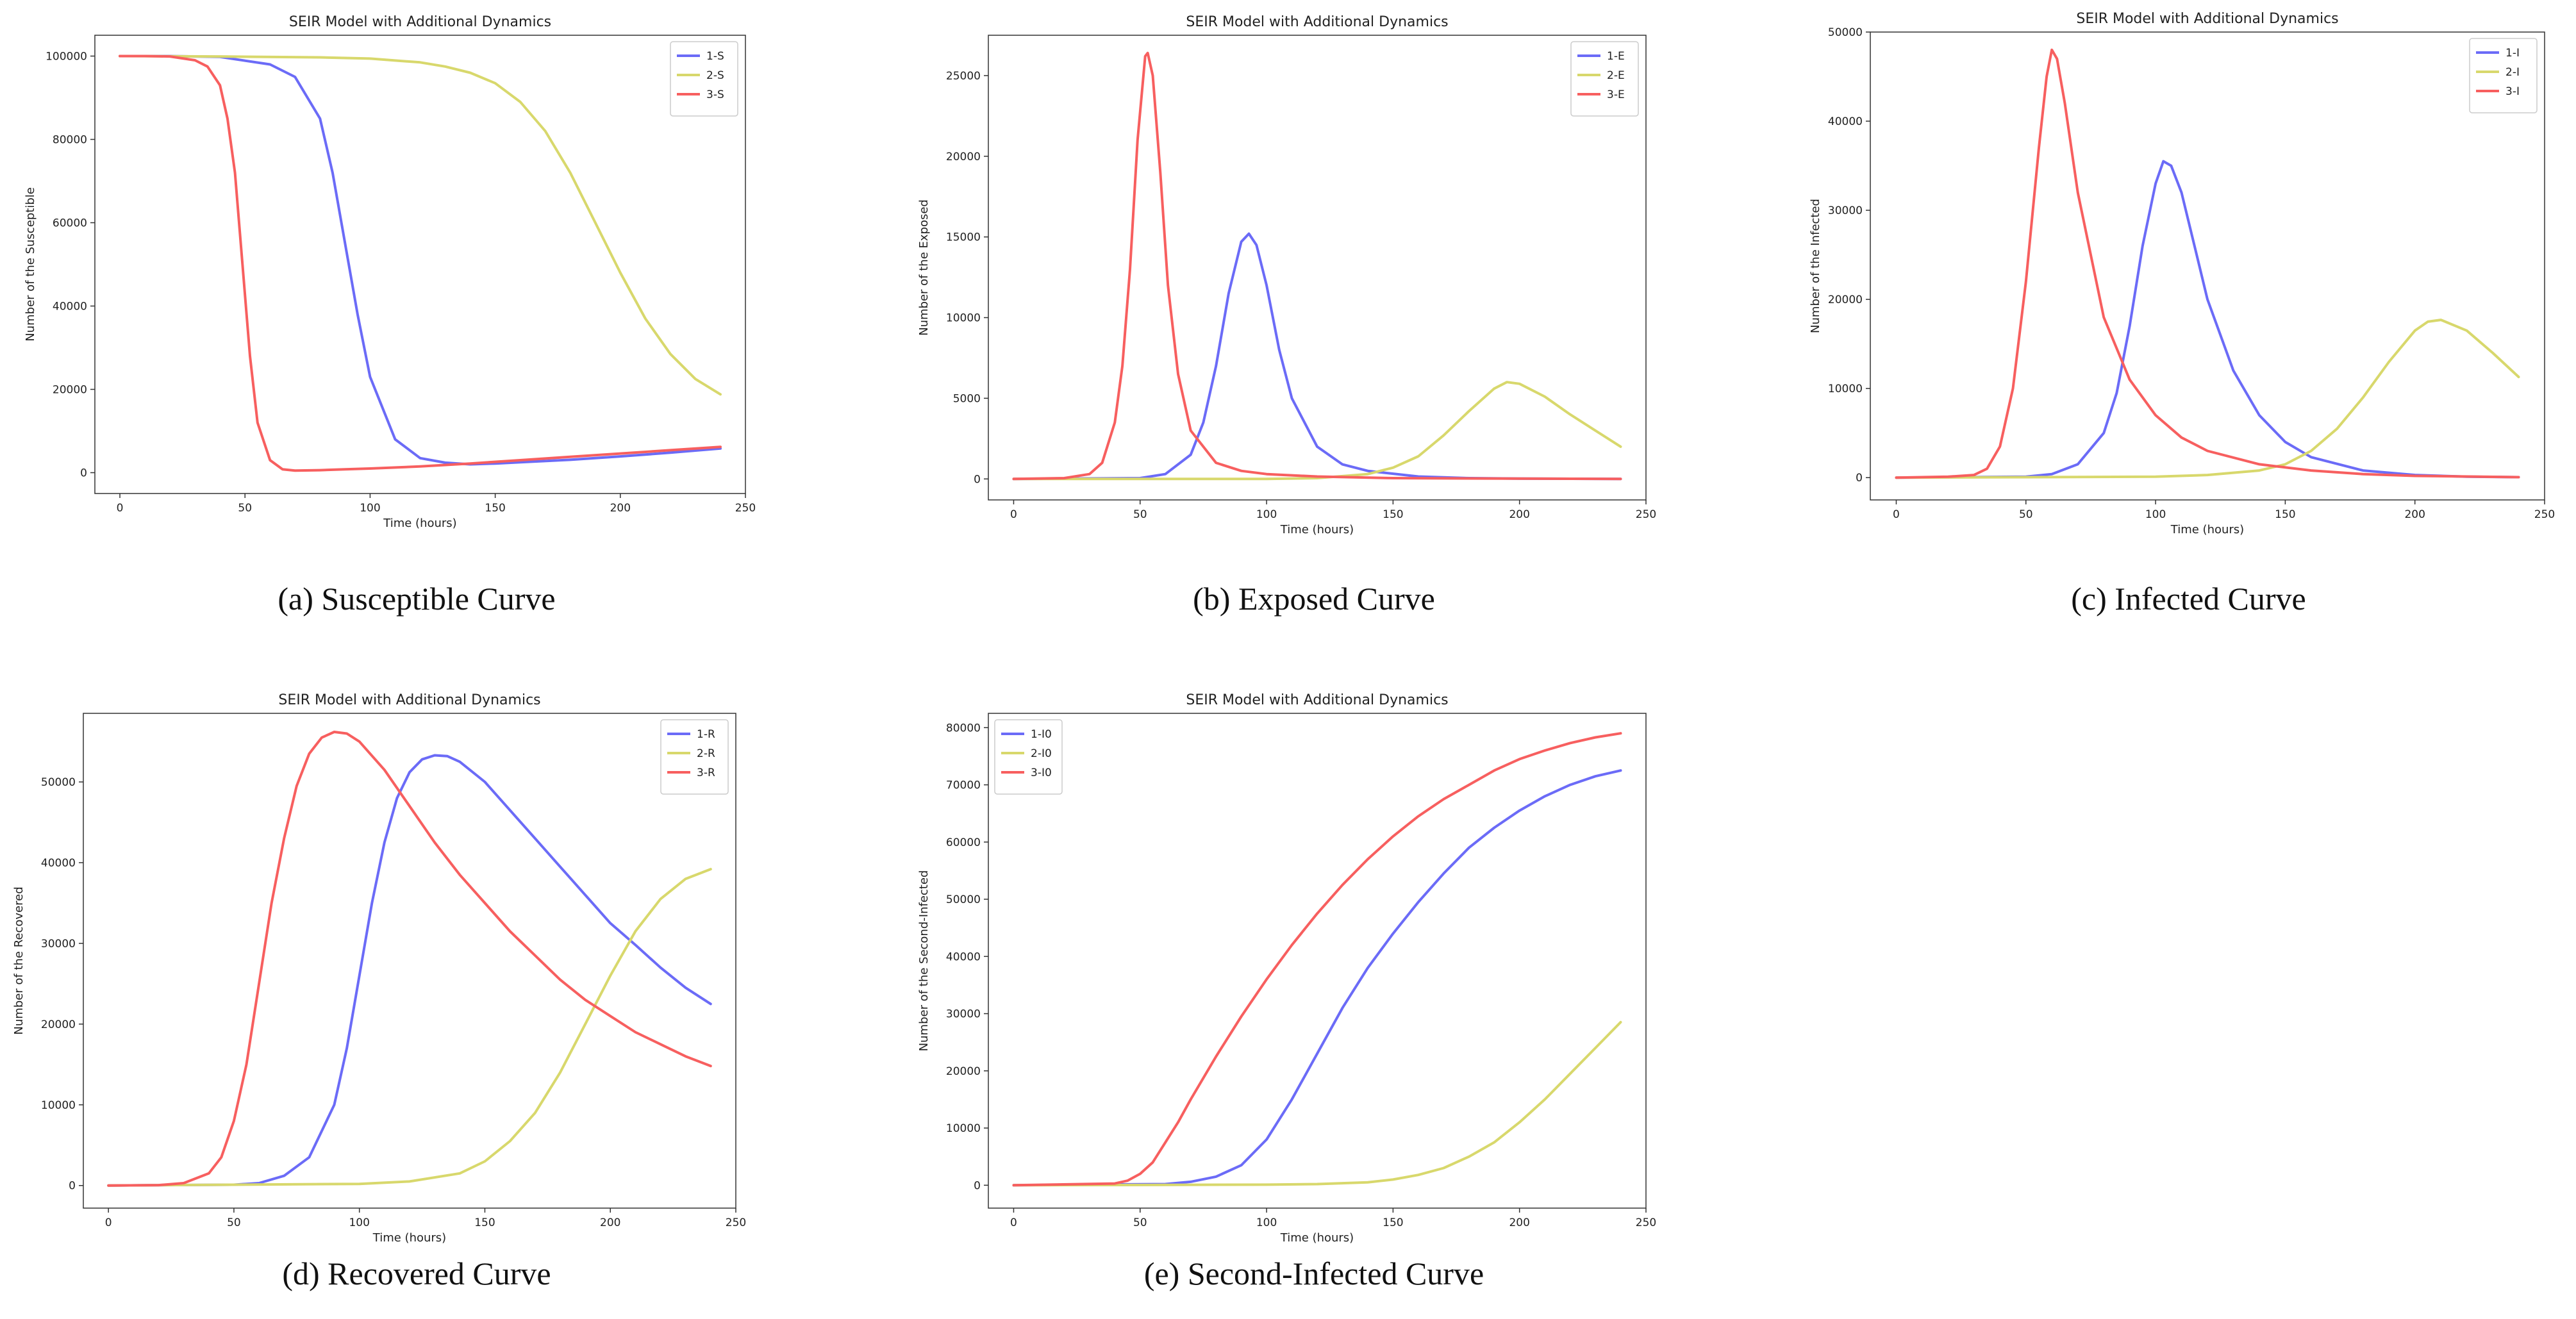 This screenshot has width=2576, height=1319. What do you see at coordinates (2188, 599) in the screenshot?
I see `caption-infected: (c) Infected Curve` at bounding box center [2188, 599].